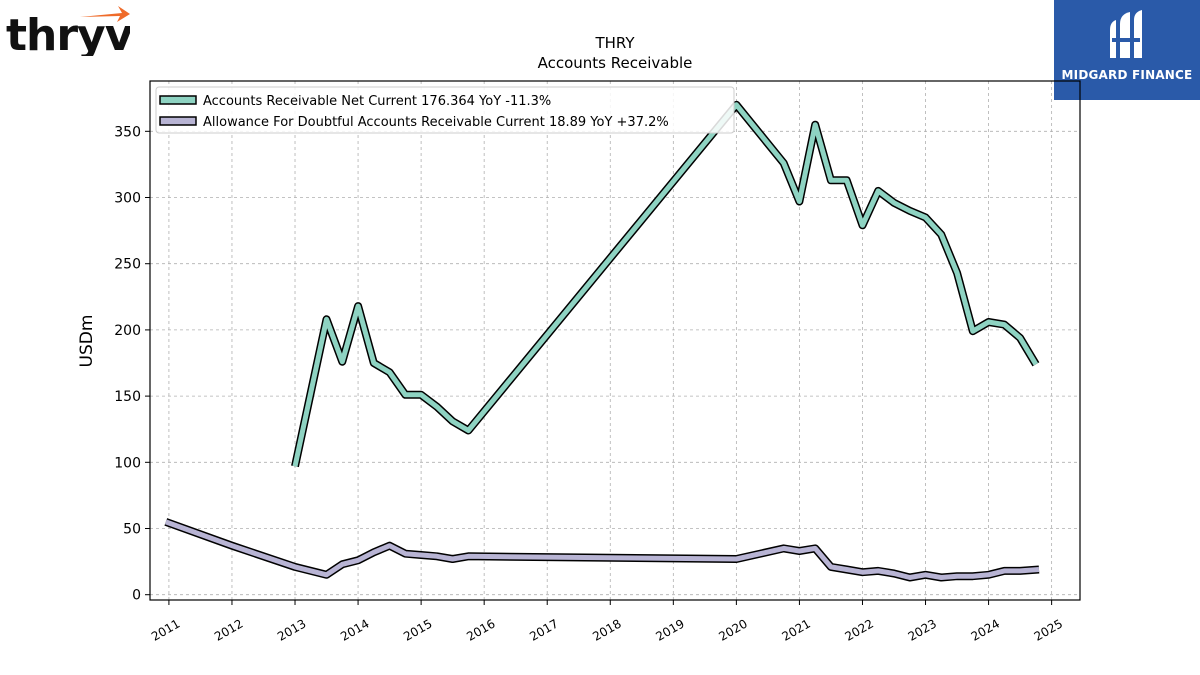 This screenshot has height=675, width=1200. I want to click on legend-box, so click(445, 110).